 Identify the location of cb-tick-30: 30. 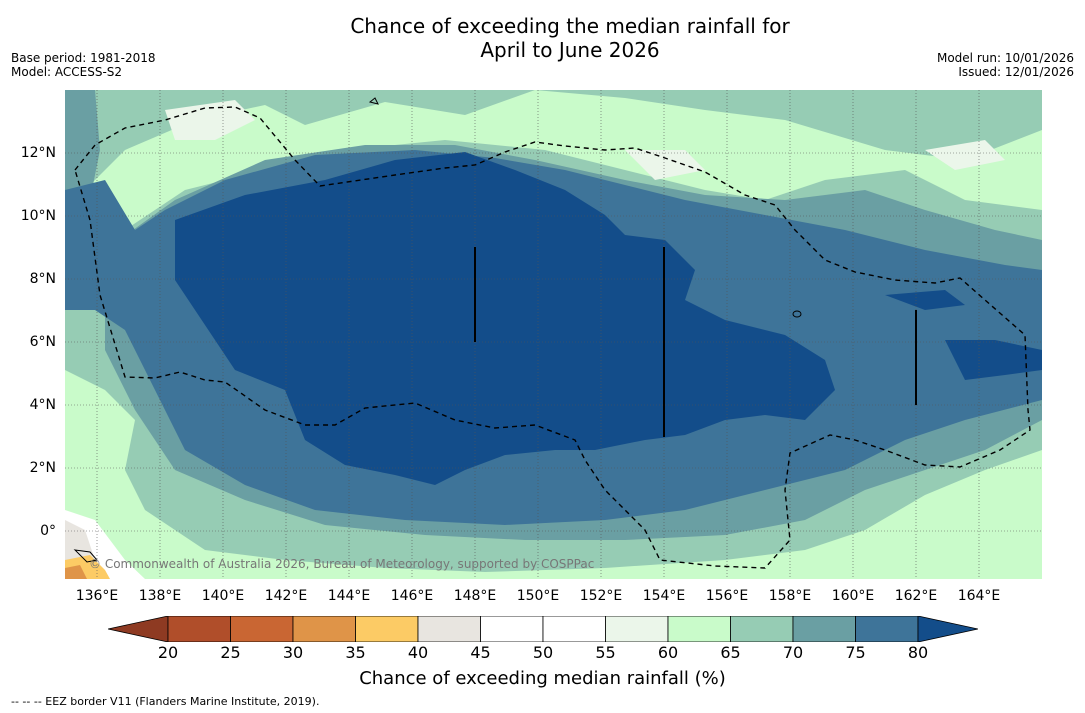
(293, 652).